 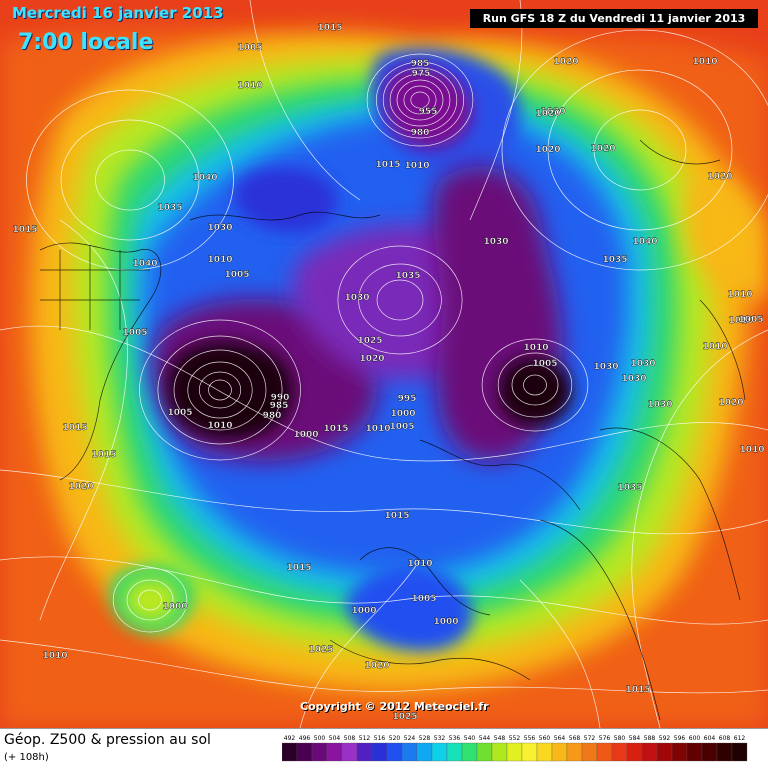 What do you see at coordinates (530, 738) in the screenshot?
I see `scale-tick-label: 556` at bounding box center [530, 738].